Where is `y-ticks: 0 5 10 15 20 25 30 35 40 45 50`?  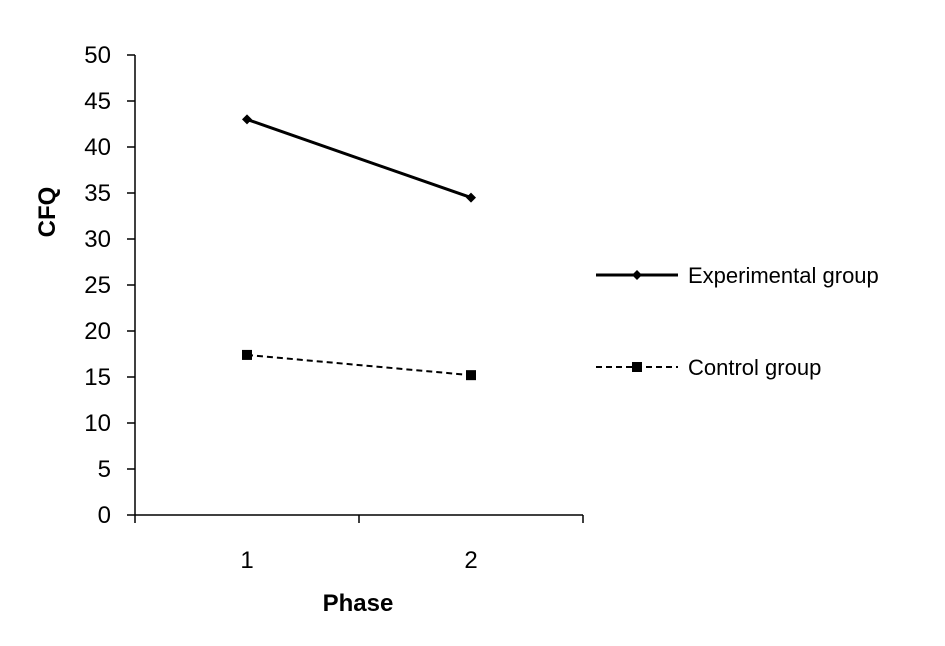
y-ticks: 0 5 10 15 20 25 30 35 40 45 50 is located at coordinates (109, 285).